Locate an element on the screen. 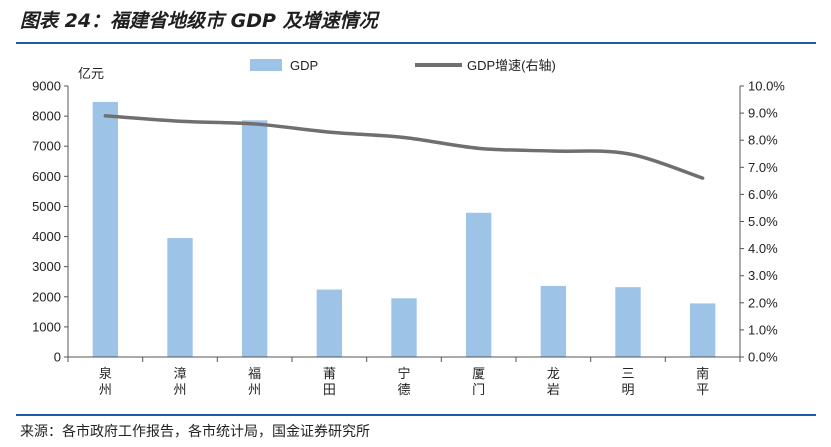  x-category-label: 田 is located at coordinates (329, 389).